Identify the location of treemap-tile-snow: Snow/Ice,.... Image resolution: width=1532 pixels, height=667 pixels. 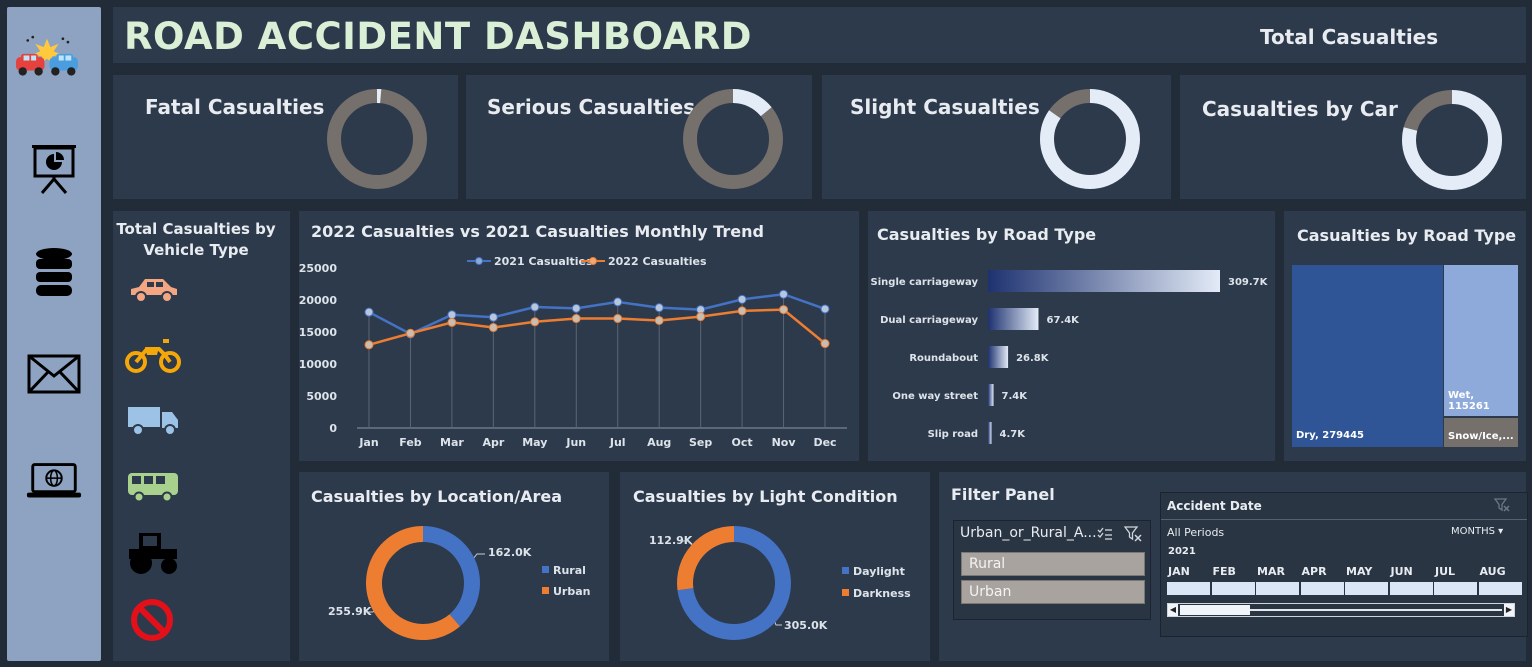
(1481, 432).